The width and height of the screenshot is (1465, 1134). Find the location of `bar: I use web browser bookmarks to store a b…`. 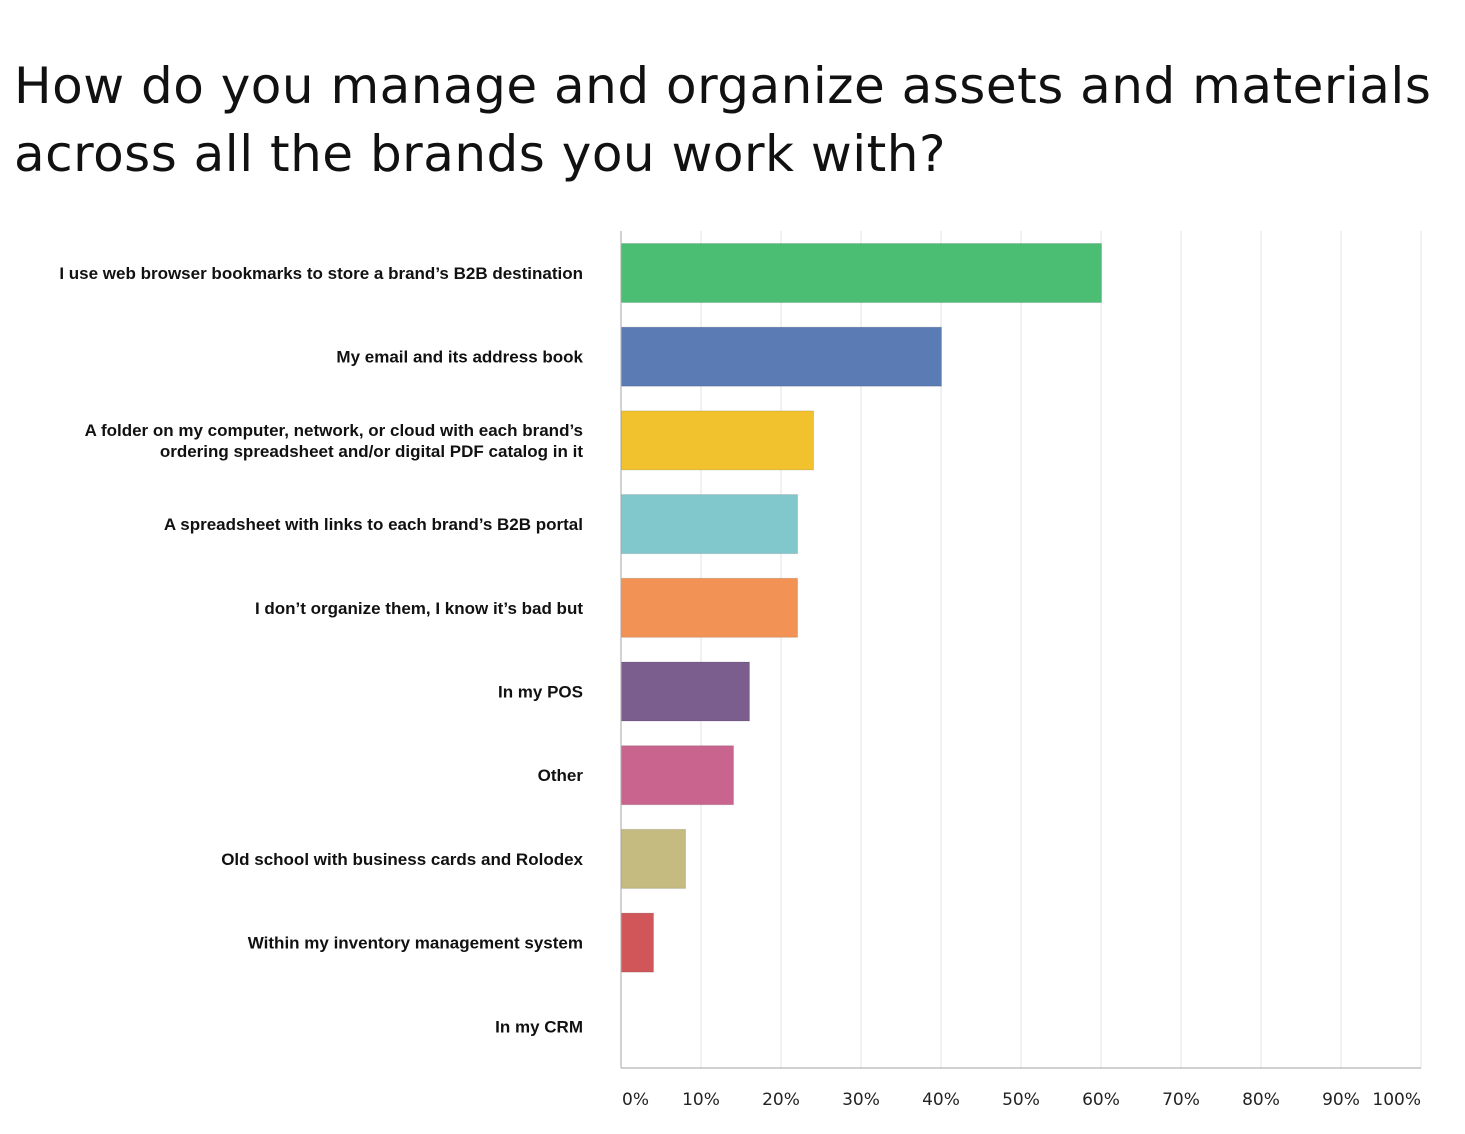

bar: I use web browser bookmarks to store a b… is located at coordinates (861, 273).